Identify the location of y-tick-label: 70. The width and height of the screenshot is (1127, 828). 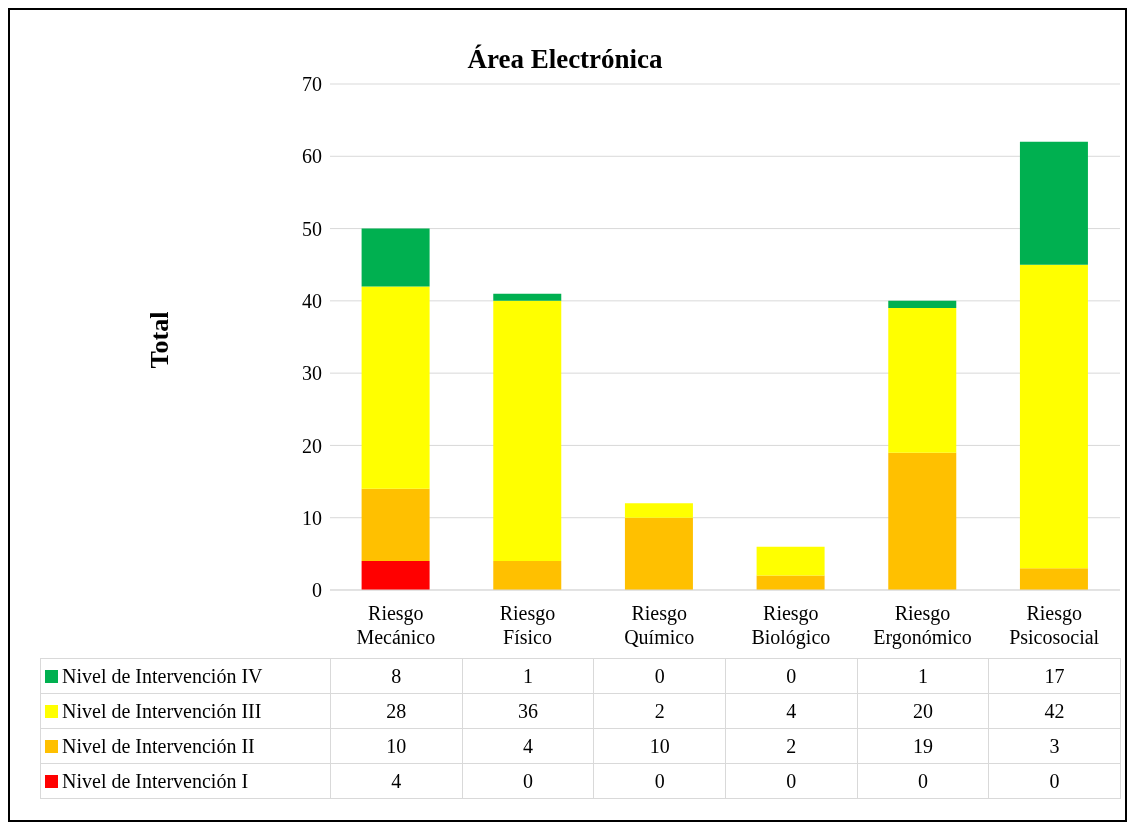
(312, 84).